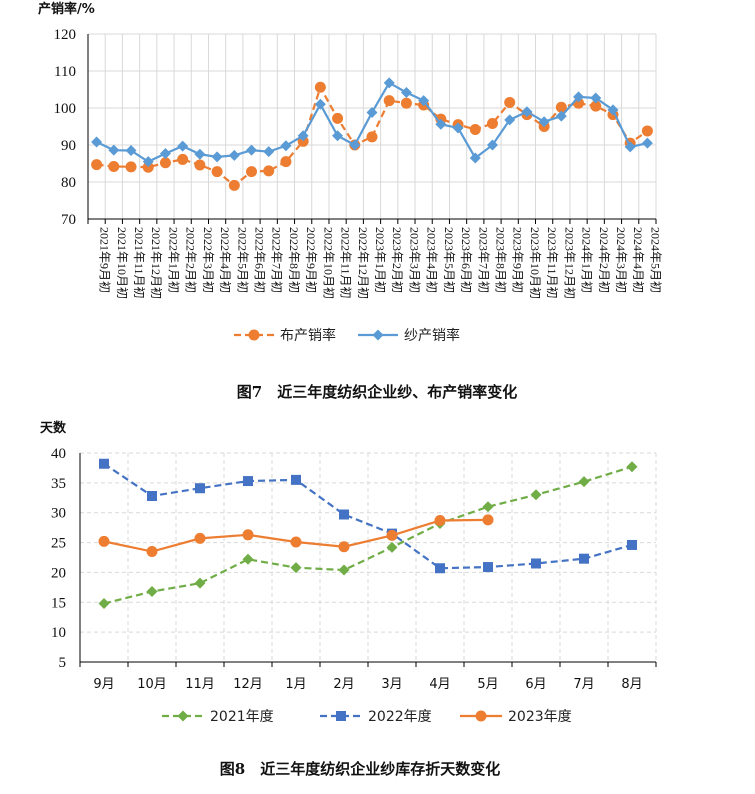 This screenshot has height=794, width=755. I want to click on legend-item-2: 2022年度, so click(376, 717).